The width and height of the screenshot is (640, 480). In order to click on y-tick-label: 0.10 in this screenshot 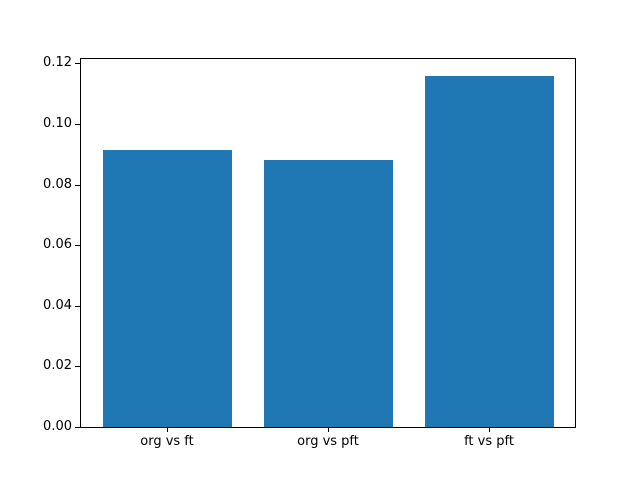, I will do `click(57, 123)`.